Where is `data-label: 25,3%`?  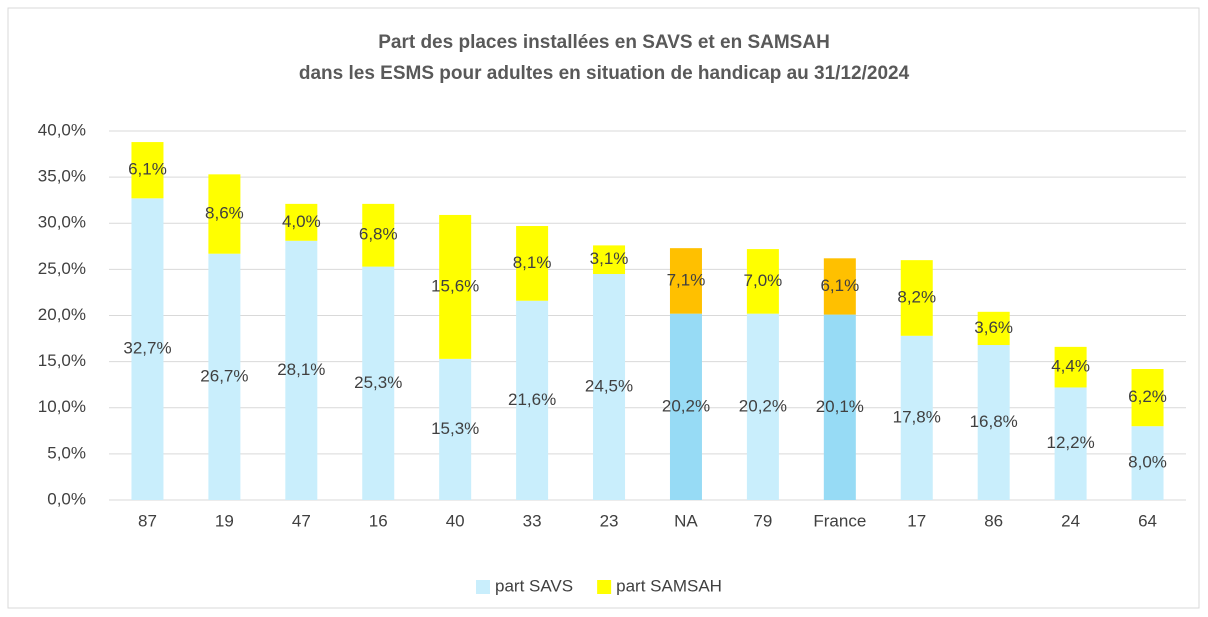 data-label: 25,3% is located at coordinates (378, 382).